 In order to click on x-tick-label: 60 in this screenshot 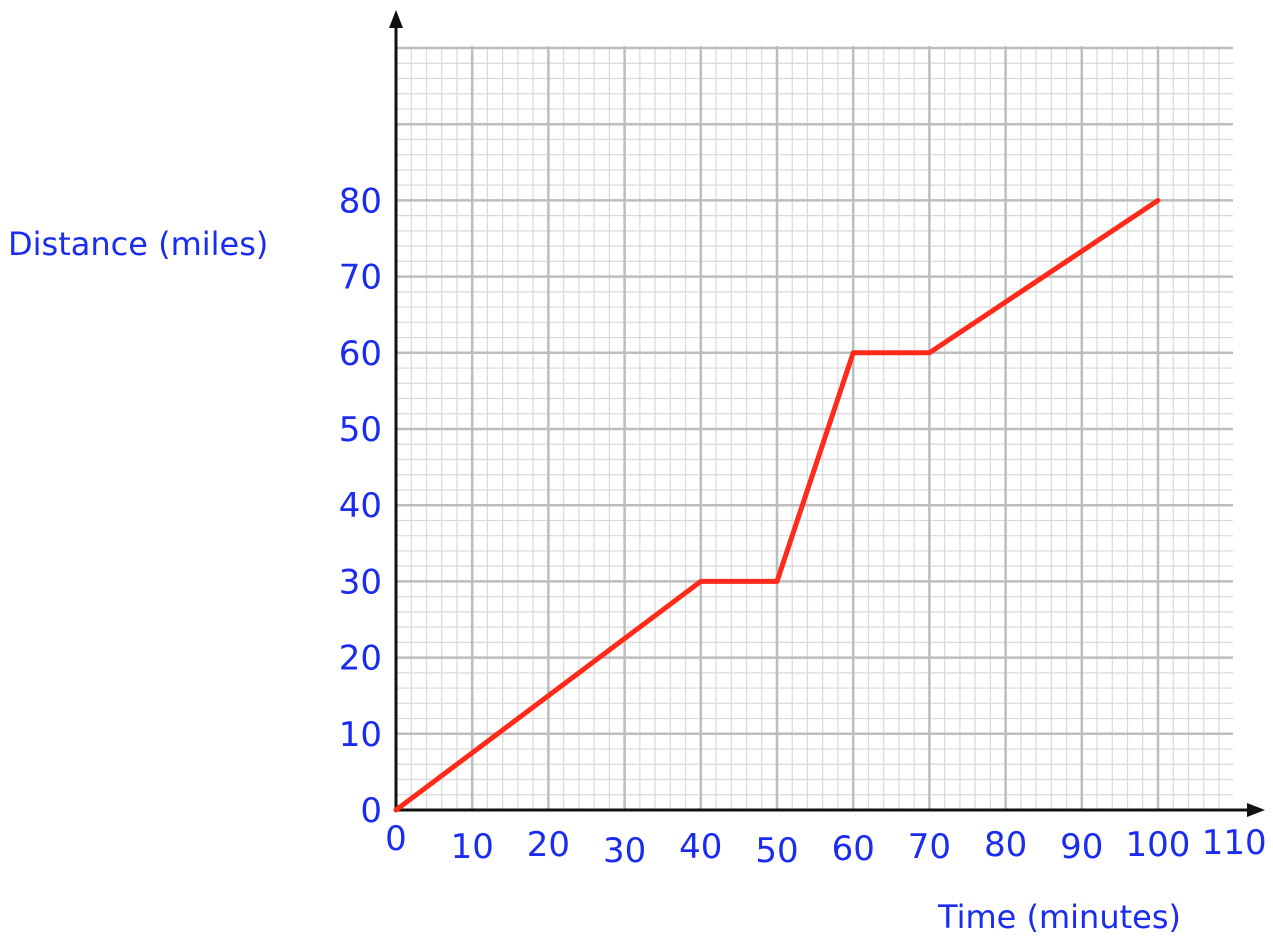, I will do `click(853, 849)`.